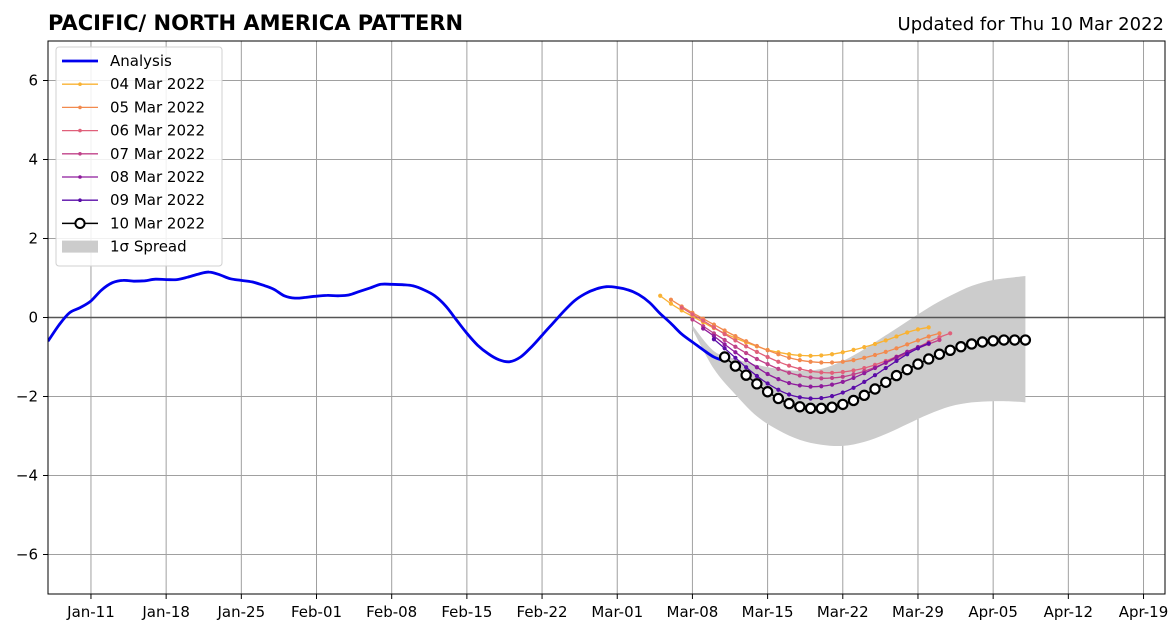 The width and height of the screenshot is (1176, 633). What do you see at coordinates (33, 160) in the screenshot?
I see `y-tick-label: 4` at bounding box center [33, 160].